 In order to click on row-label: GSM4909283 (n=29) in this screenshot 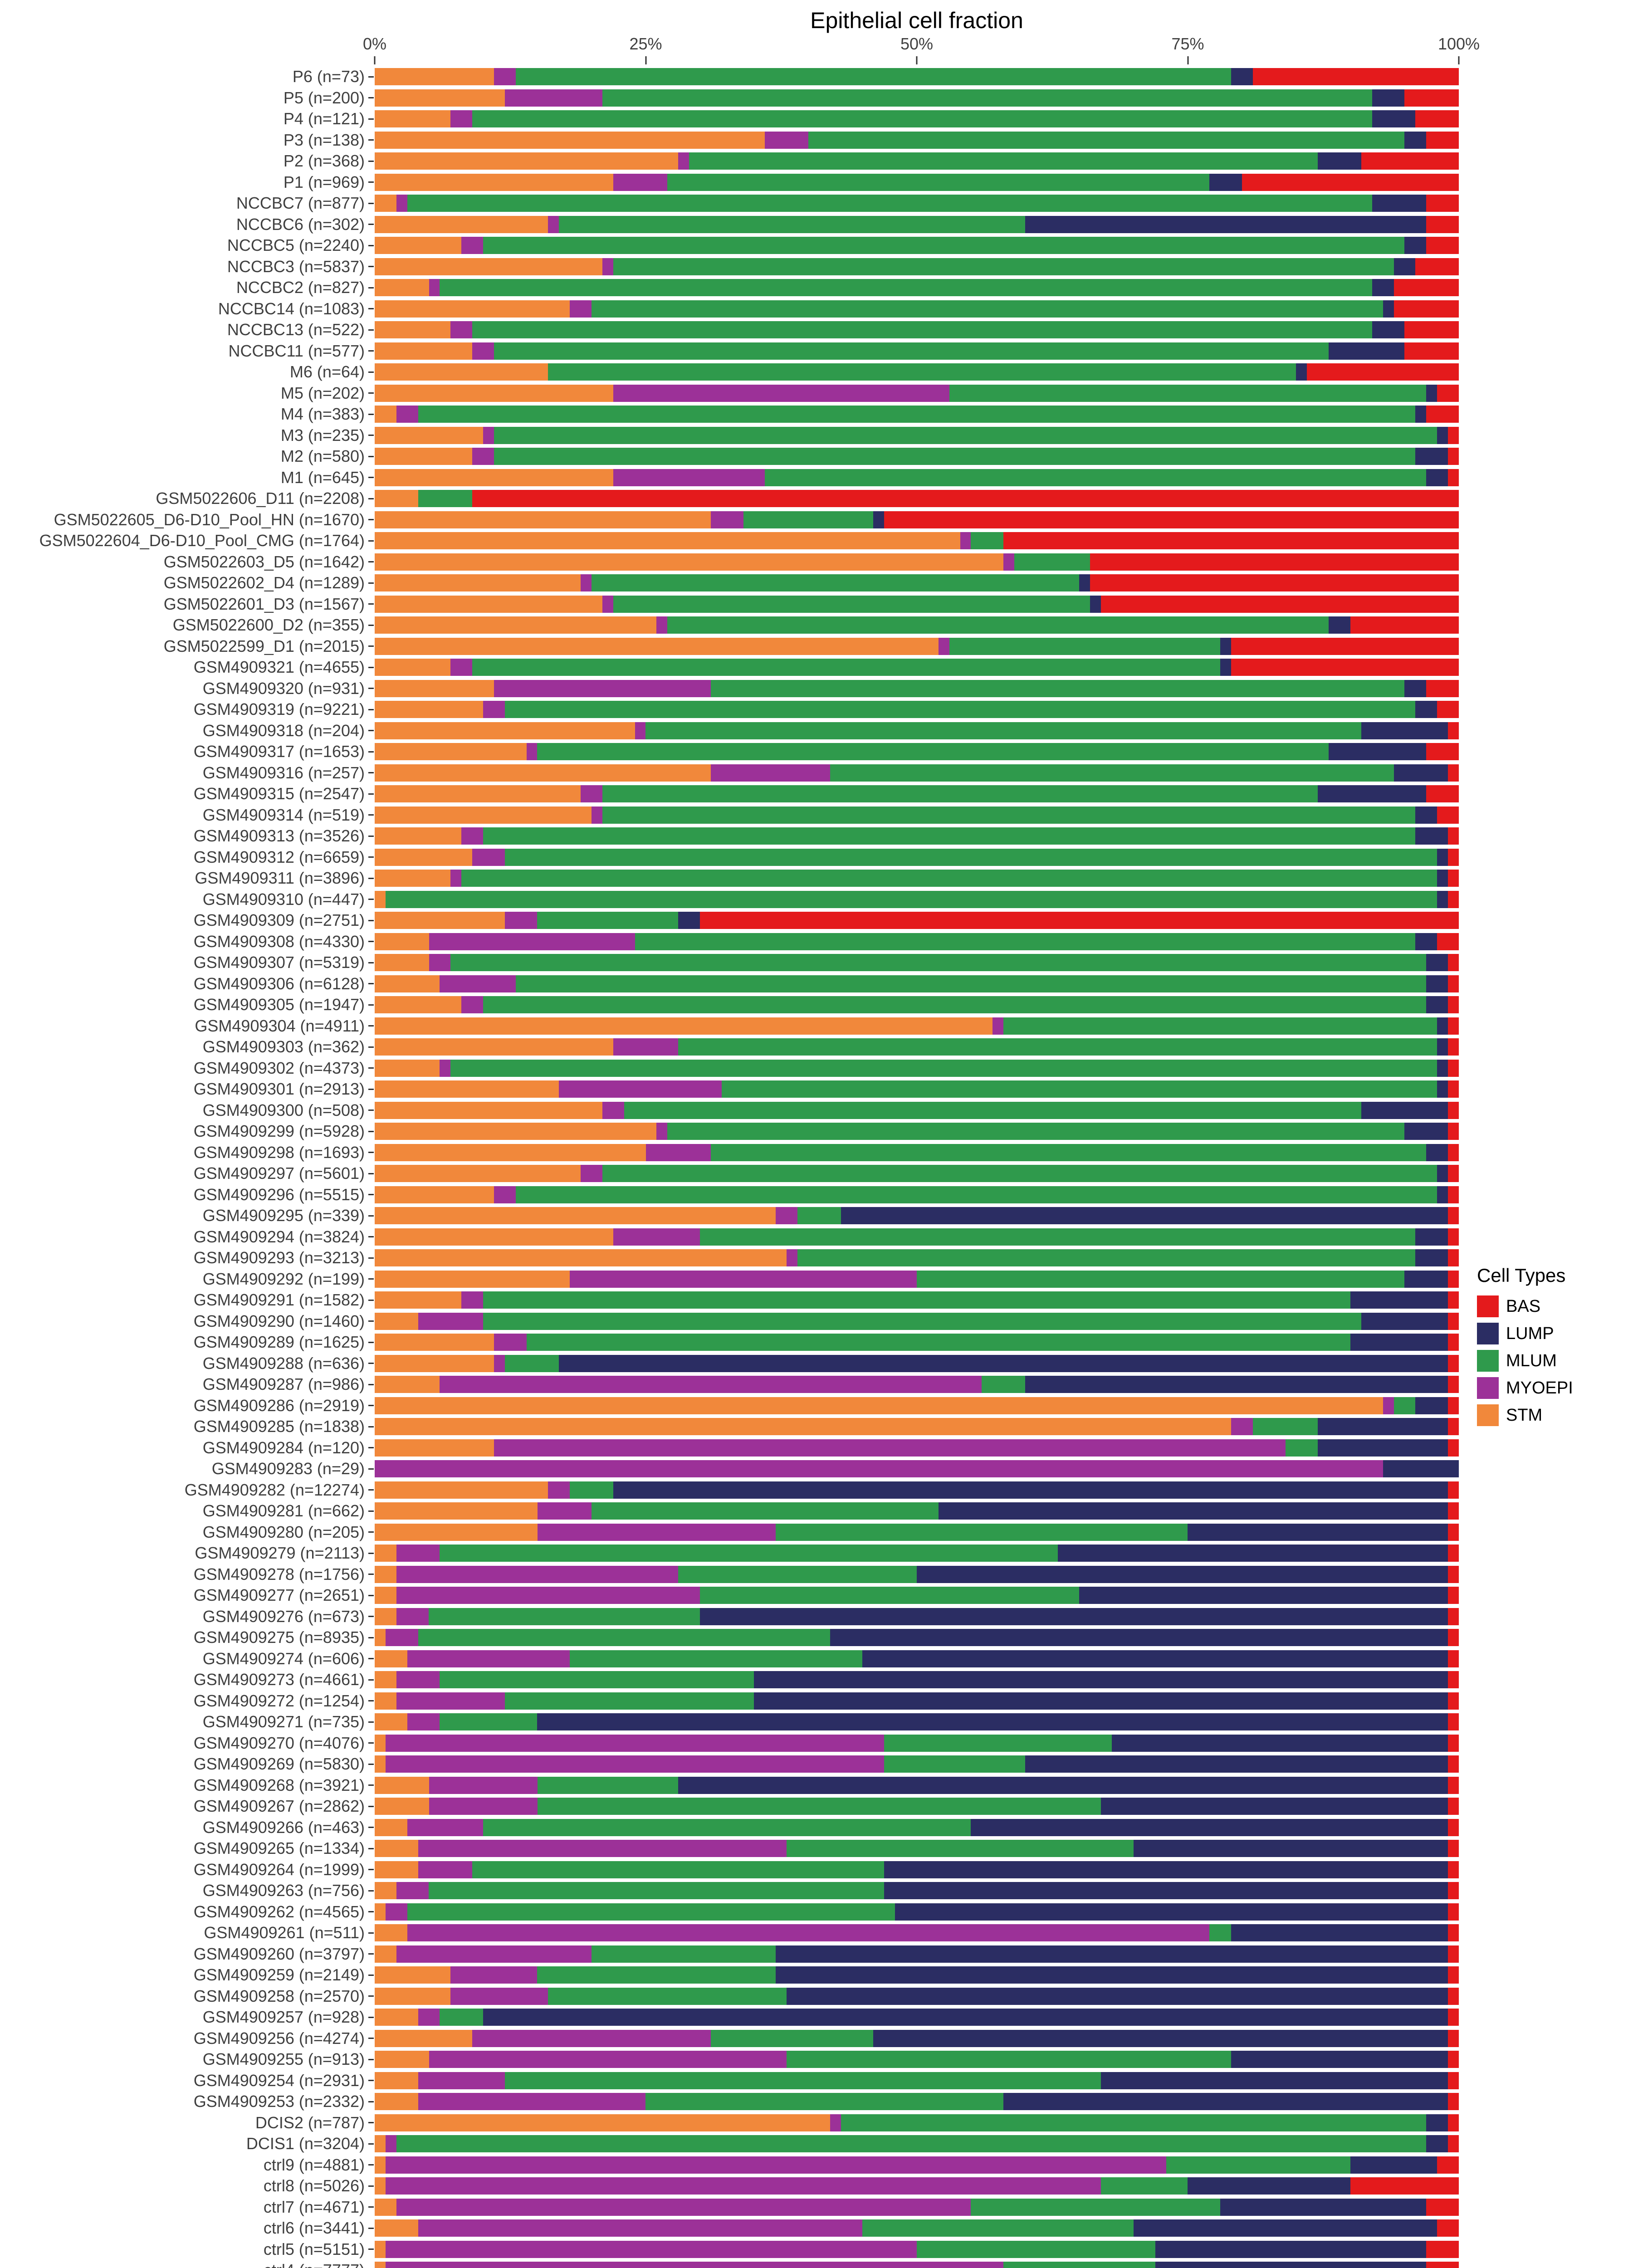, I will do `click(288, 1469)`.